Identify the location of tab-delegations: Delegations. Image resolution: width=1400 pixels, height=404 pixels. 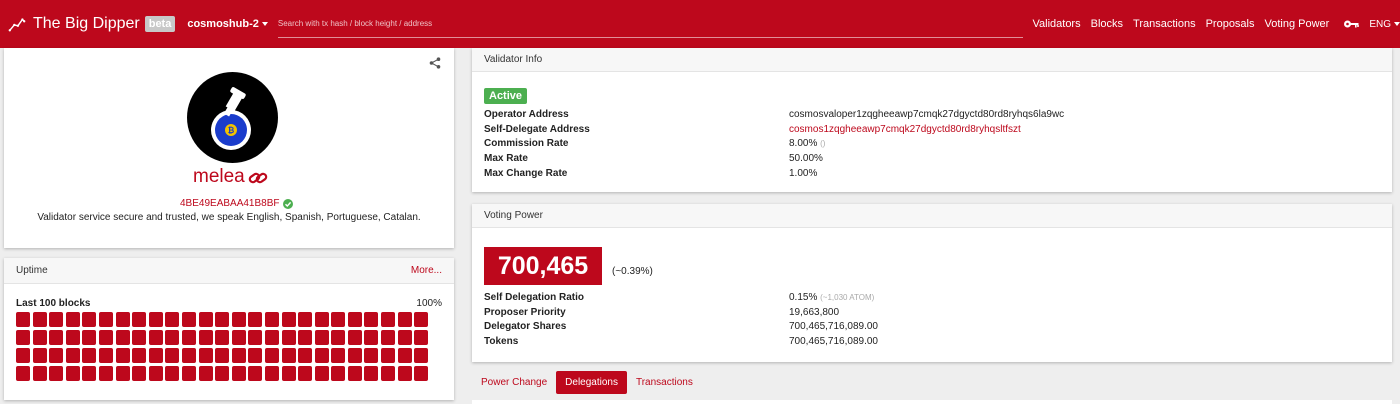
(591, 382).